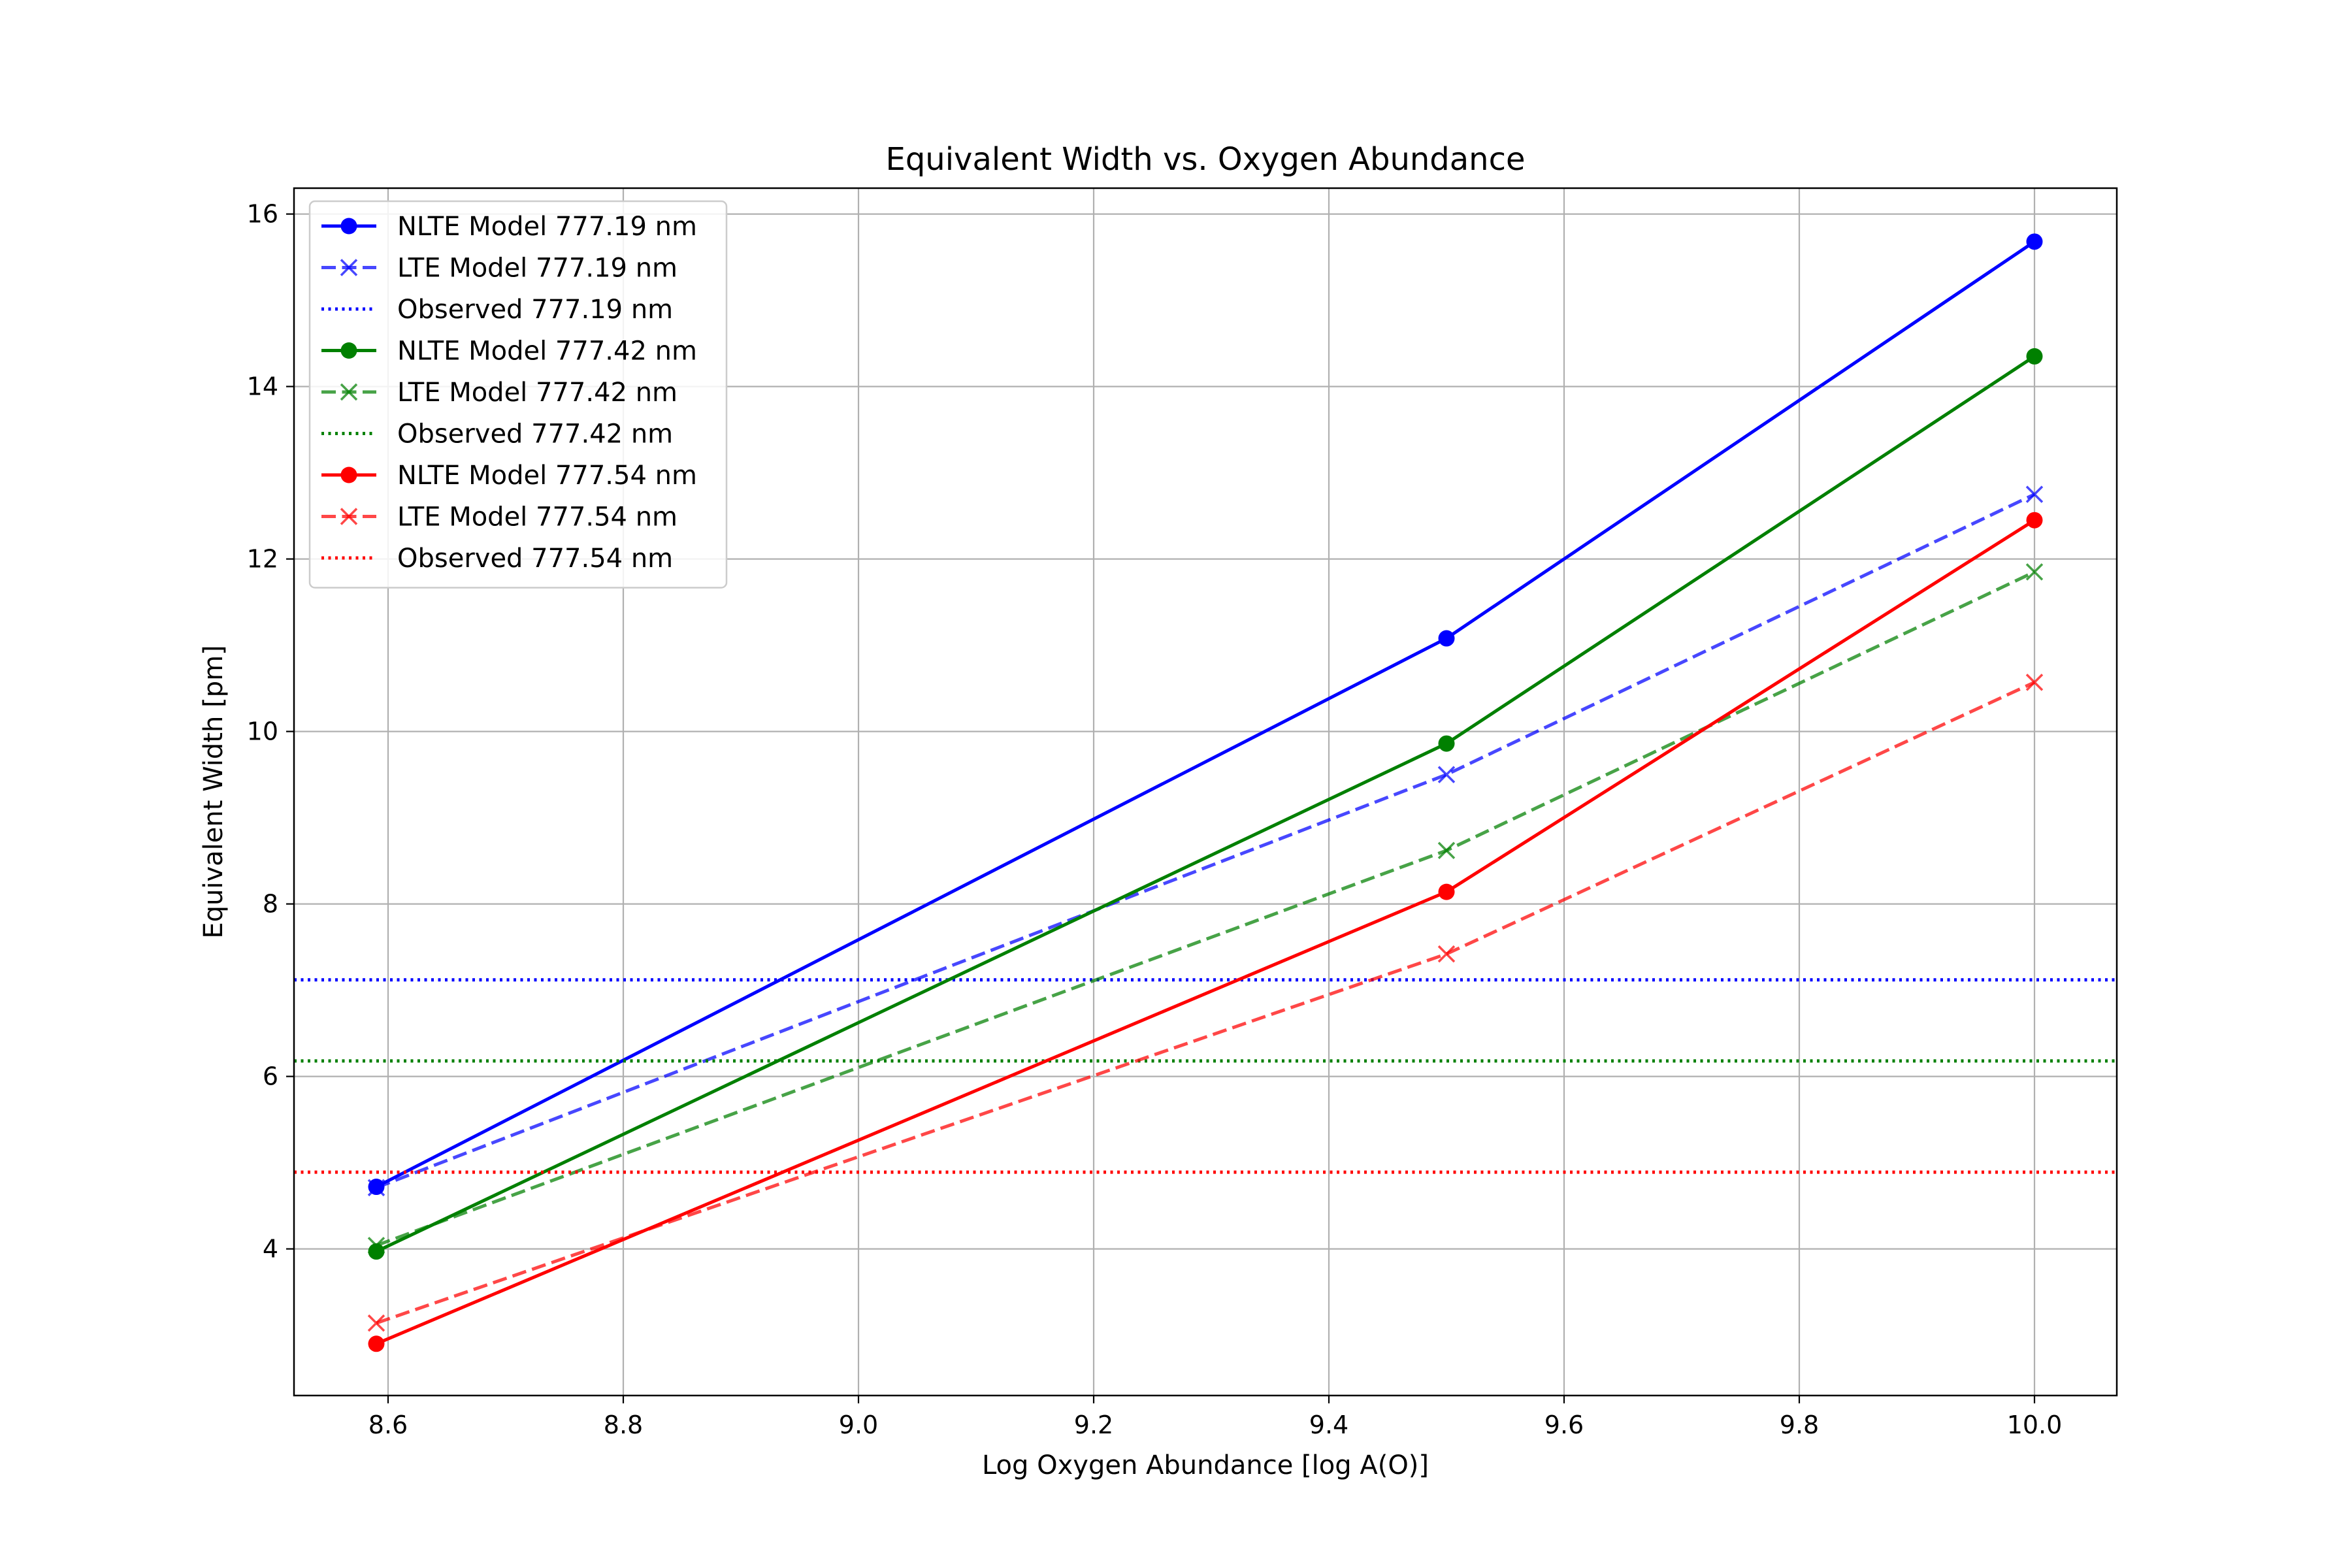 The image size is (2352, 1568). What do you see at coordinates (623, 1425) in the screenshot?
I see `x-tick-label: 8.8` at bounding box center [623, 1425].